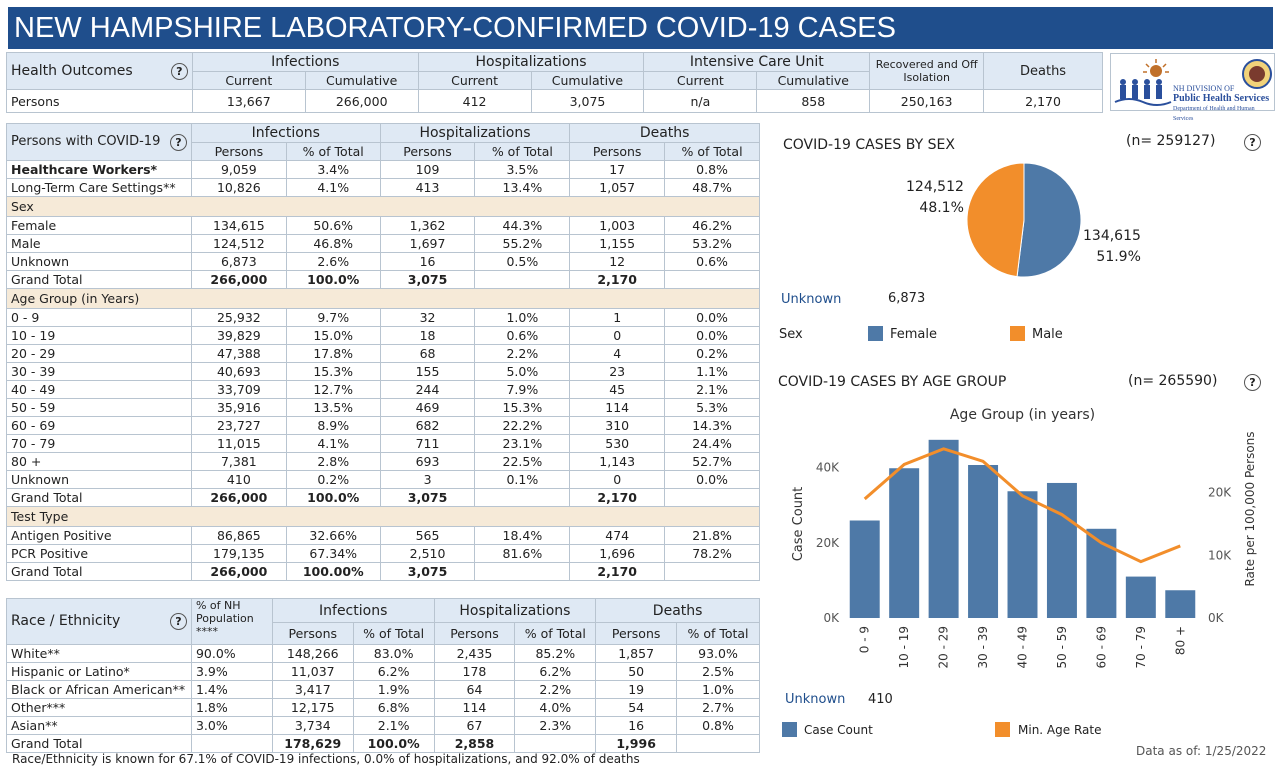 The height and width of the screenshot is (772, 1283). I want to click on row-label: Female, so click(99, 225).